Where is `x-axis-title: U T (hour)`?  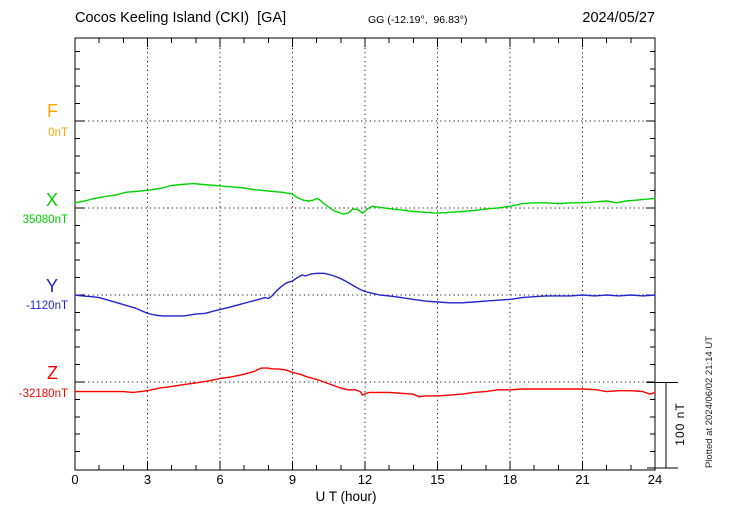
x-axis-title: U T (hour) is located at coordinates (346, 496).